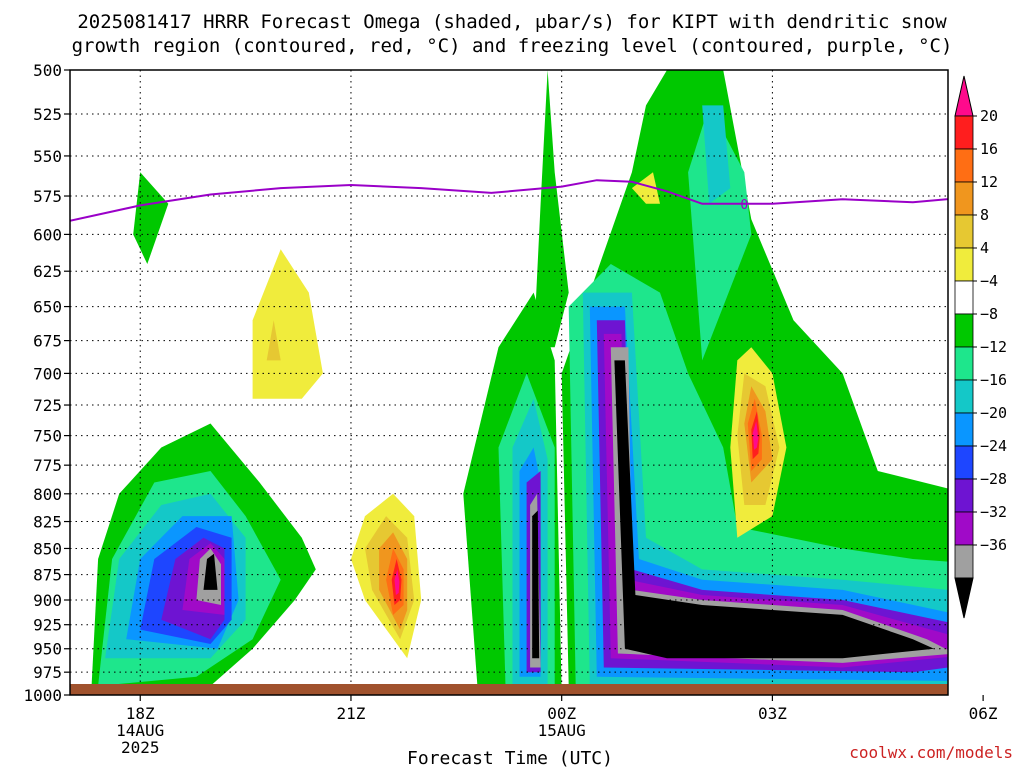  Describe the element at coordinates (562, 730) in the screenshot. I see `x-tick-date: 15AUG` at that location.